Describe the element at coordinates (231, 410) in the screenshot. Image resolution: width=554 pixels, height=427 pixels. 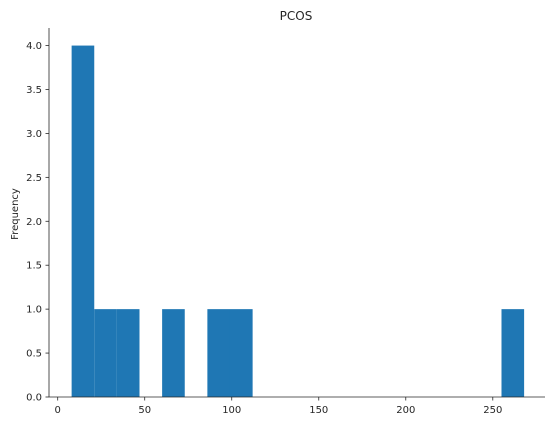
I see `x-tick-label: 100` at that location.